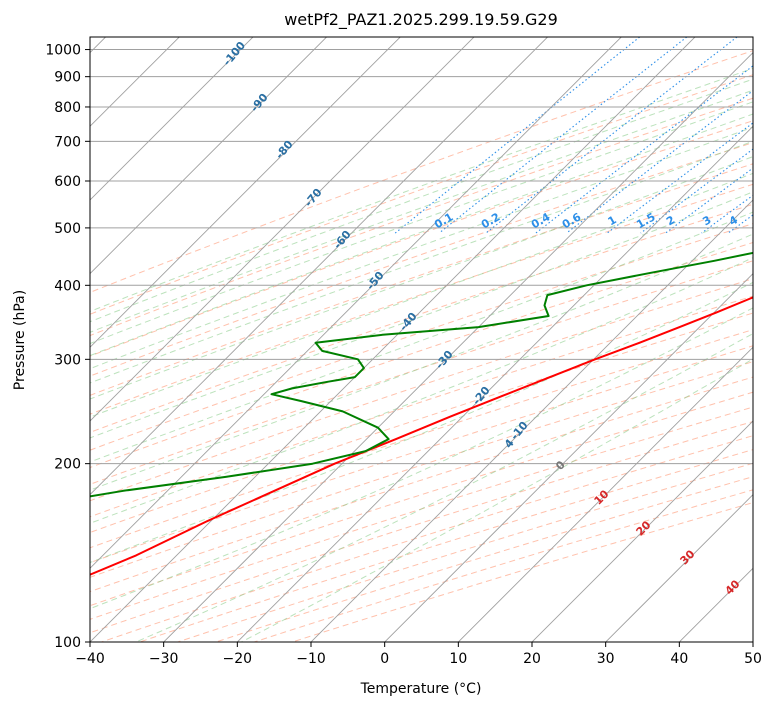 This screenshot has height=708, width=775. I want to click on x-tick-label: 10, so click(458, 659).